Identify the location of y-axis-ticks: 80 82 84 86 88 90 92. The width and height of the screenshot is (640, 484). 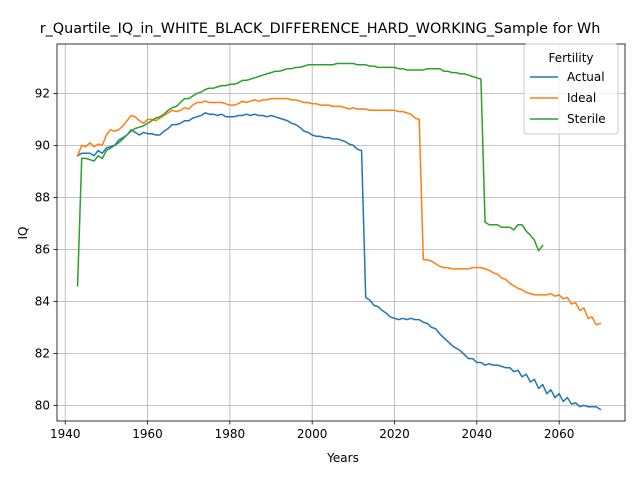
(46, 249).